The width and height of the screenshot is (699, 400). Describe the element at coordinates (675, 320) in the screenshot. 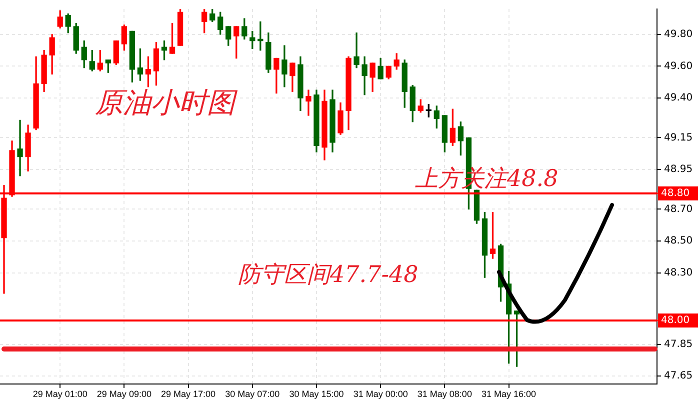

I see `ref-line-label: 48.00` at that location.